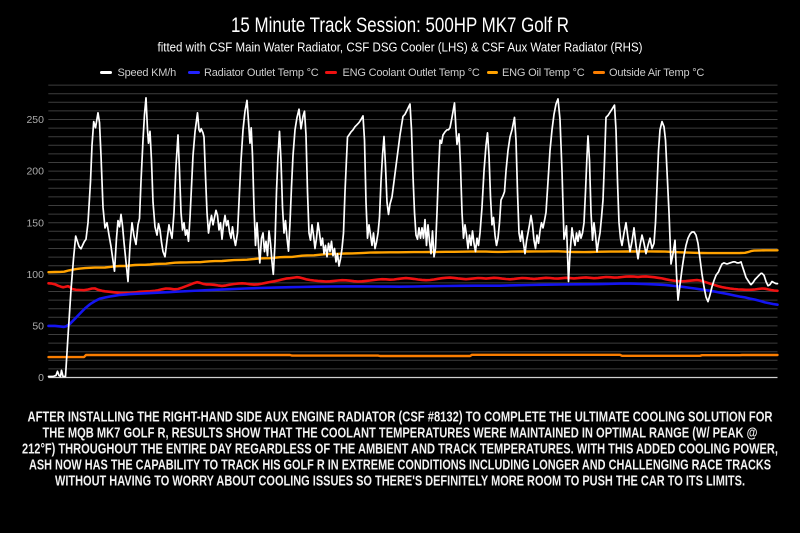 The width and height of the screenshot is (800, 533). What do you see at coordinates (35, 172) in the screenshot?
I see `svg-text: 200` at bounding box center [35, 172].